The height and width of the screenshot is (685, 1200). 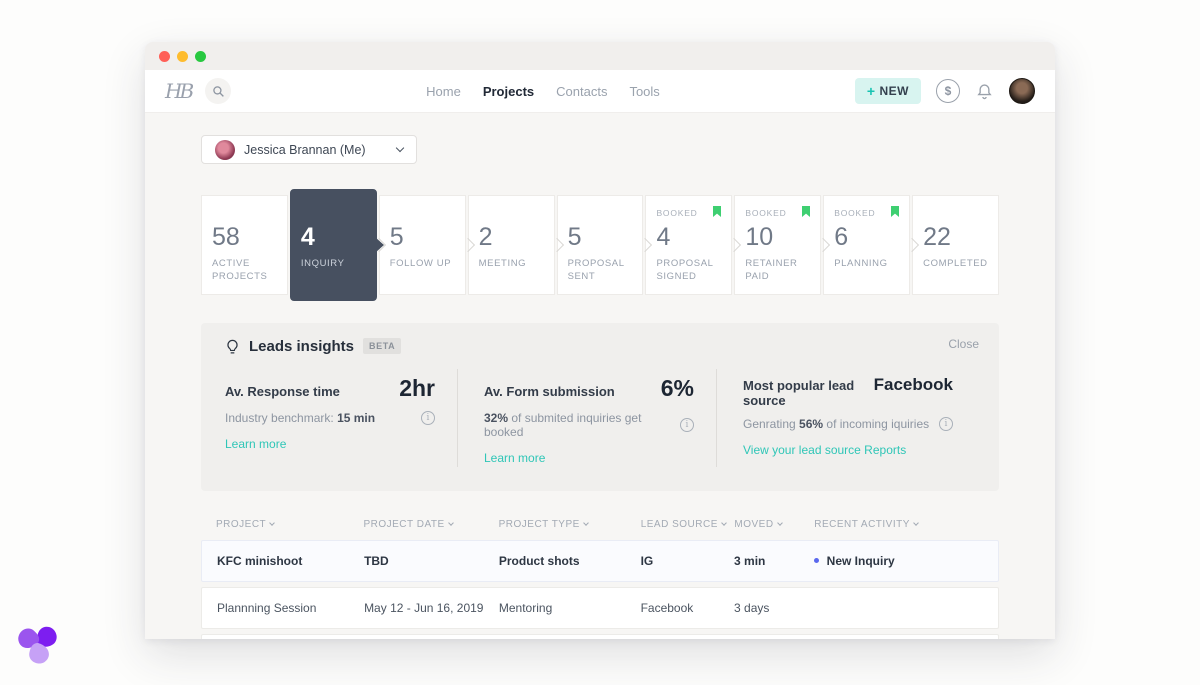 What do you see at coordinates (750, 560) in the screenshot?
I see `cell-moved: 3 min` at bounding box center [750, 560].